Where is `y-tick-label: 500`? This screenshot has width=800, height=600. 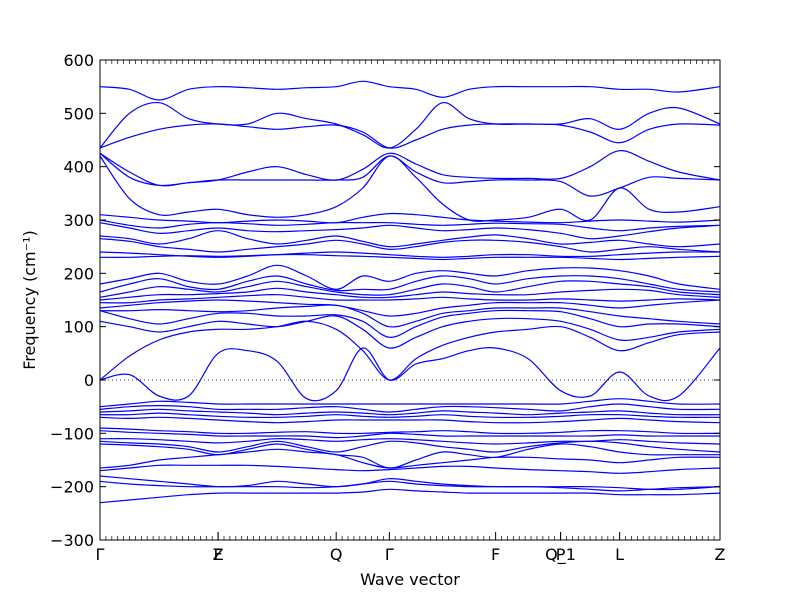 y-tick-label: 500 is located at coordinates (78, 113).